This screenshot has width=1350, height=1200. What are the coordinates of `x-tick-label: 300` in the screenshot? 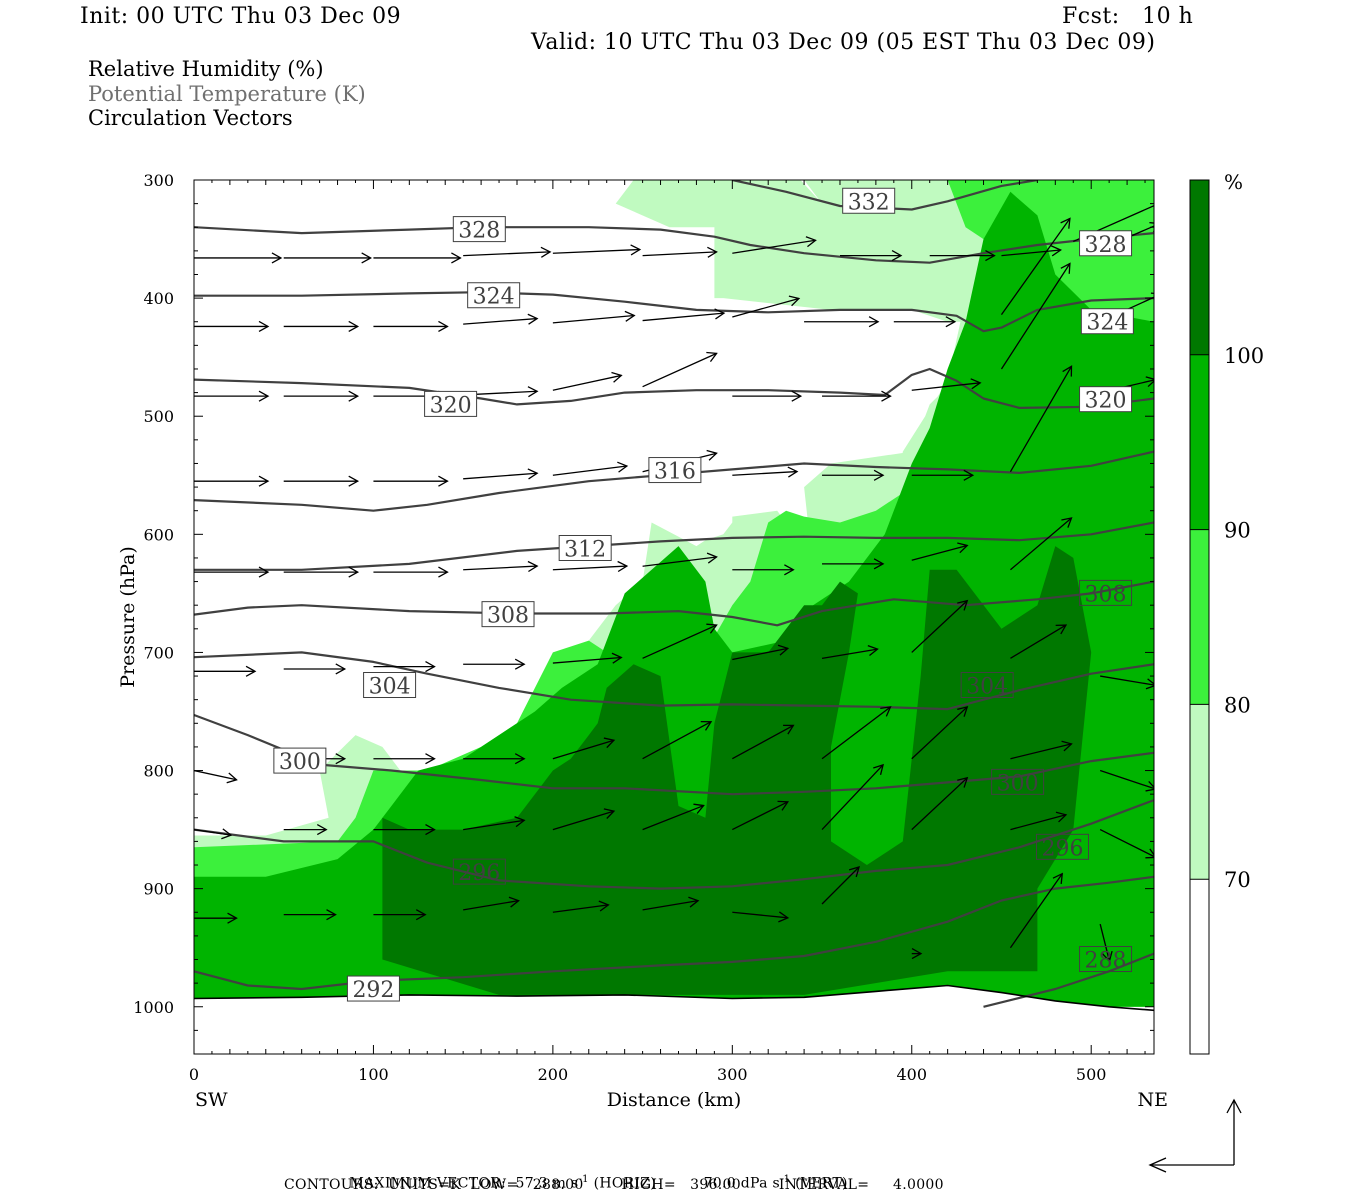 It's located at (732, 1074).